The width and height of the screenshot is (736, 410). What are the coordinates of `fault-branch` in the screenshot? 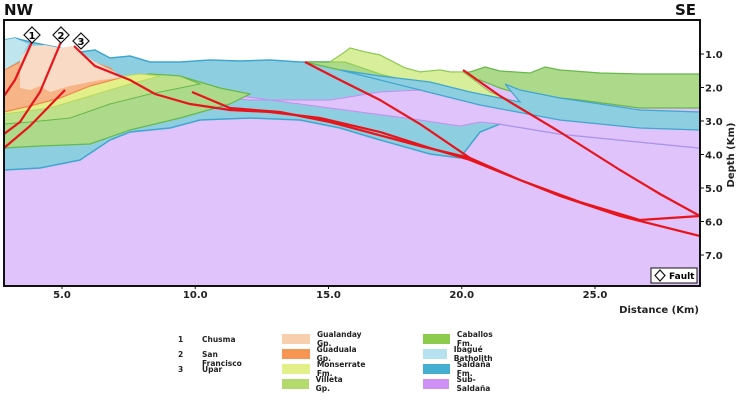 It's located at (35, 119).